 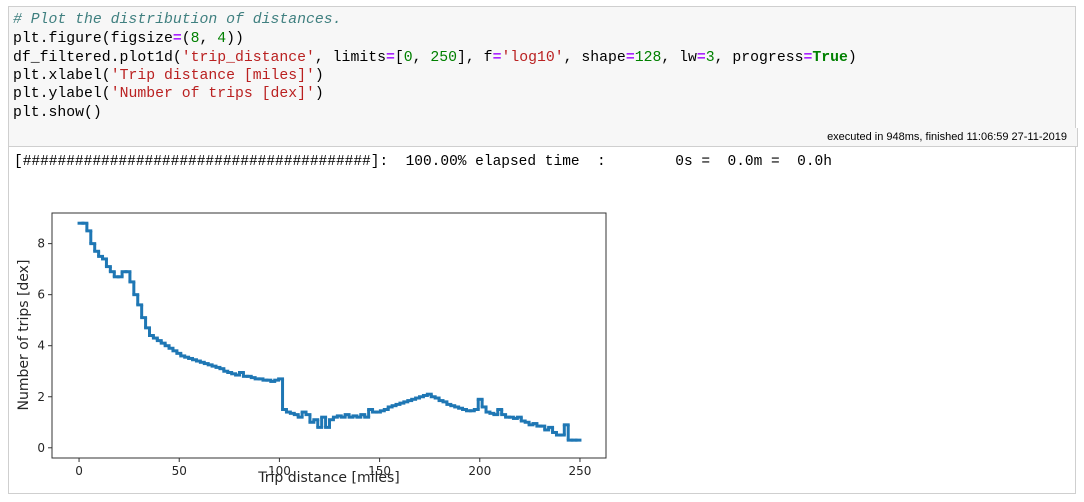 What do you see at coordinates (57, 113) in the screenshot?
I see `code-line: plt.show()` at bounding box center [57, 113].